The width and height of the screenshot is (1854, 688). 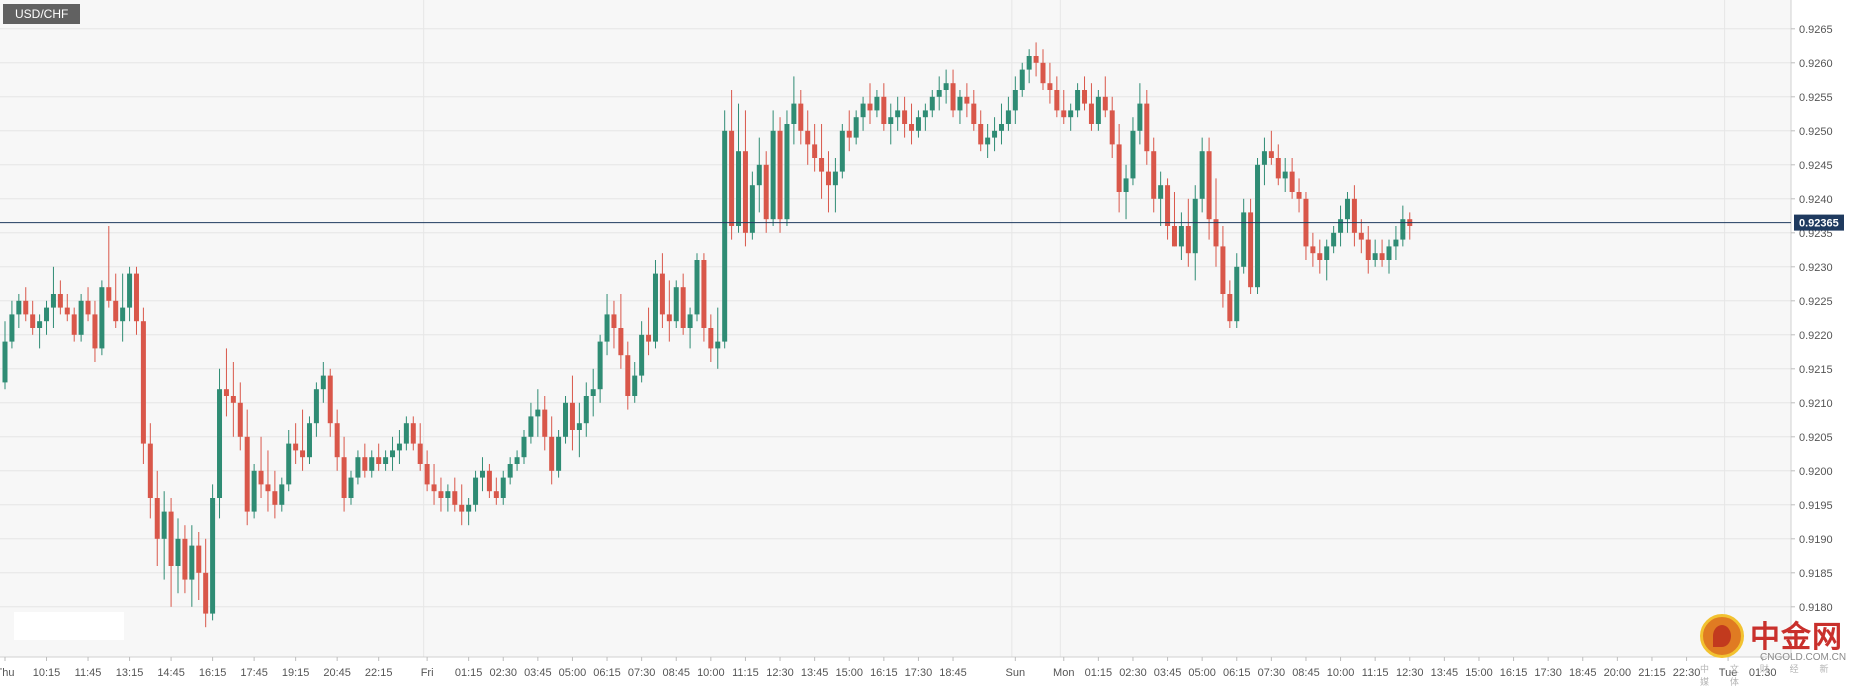 I want to click on x-tick-label: 07:30, so click(x=642, y=673).